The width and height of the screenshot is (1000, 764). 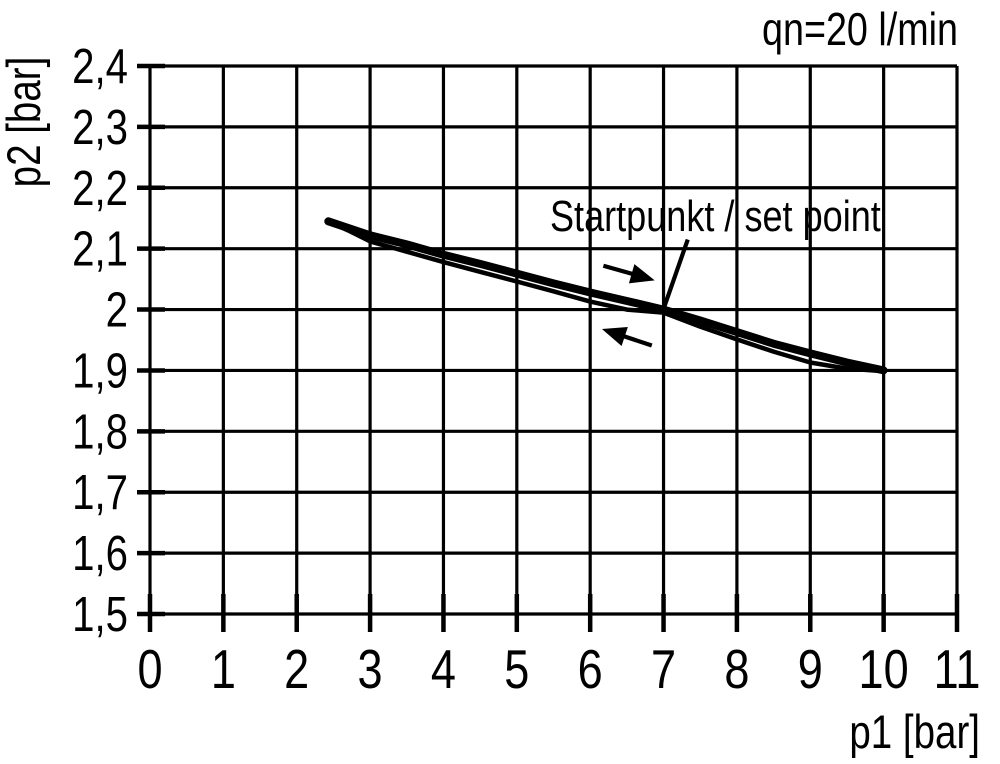 I want to click on x-tick-label-group: 10, so click(x=884, y=669).